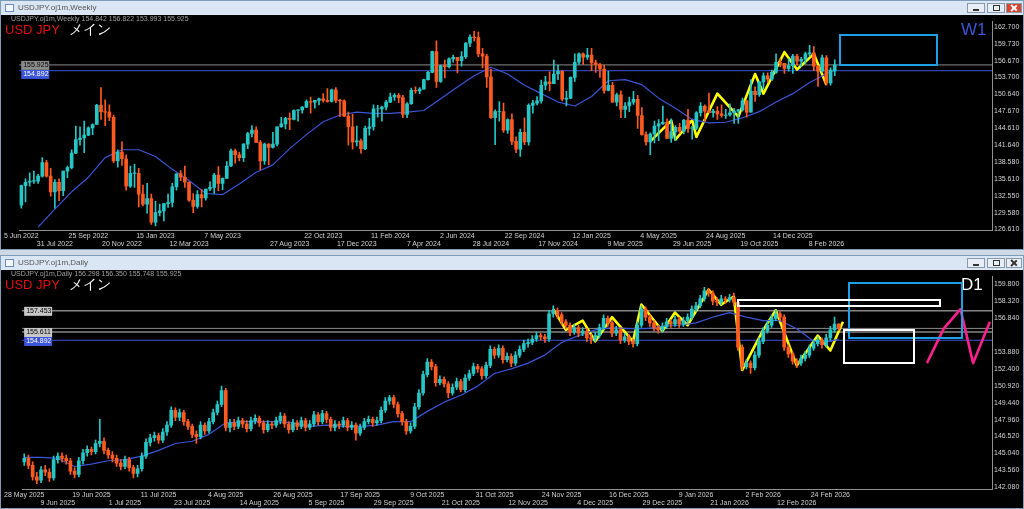  Describe the element at coordinates (53, 263) in the screenshot. I see `chart-title: USDJPY.oj1m,Daily` at that location.